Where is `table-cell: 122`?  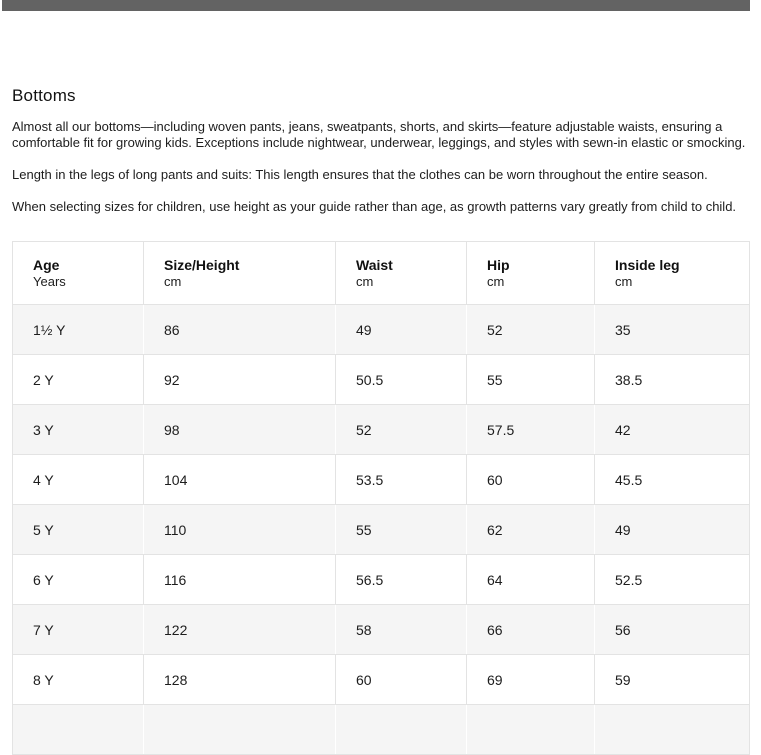
table-cell: 122 is located at coordinates (239, 629).